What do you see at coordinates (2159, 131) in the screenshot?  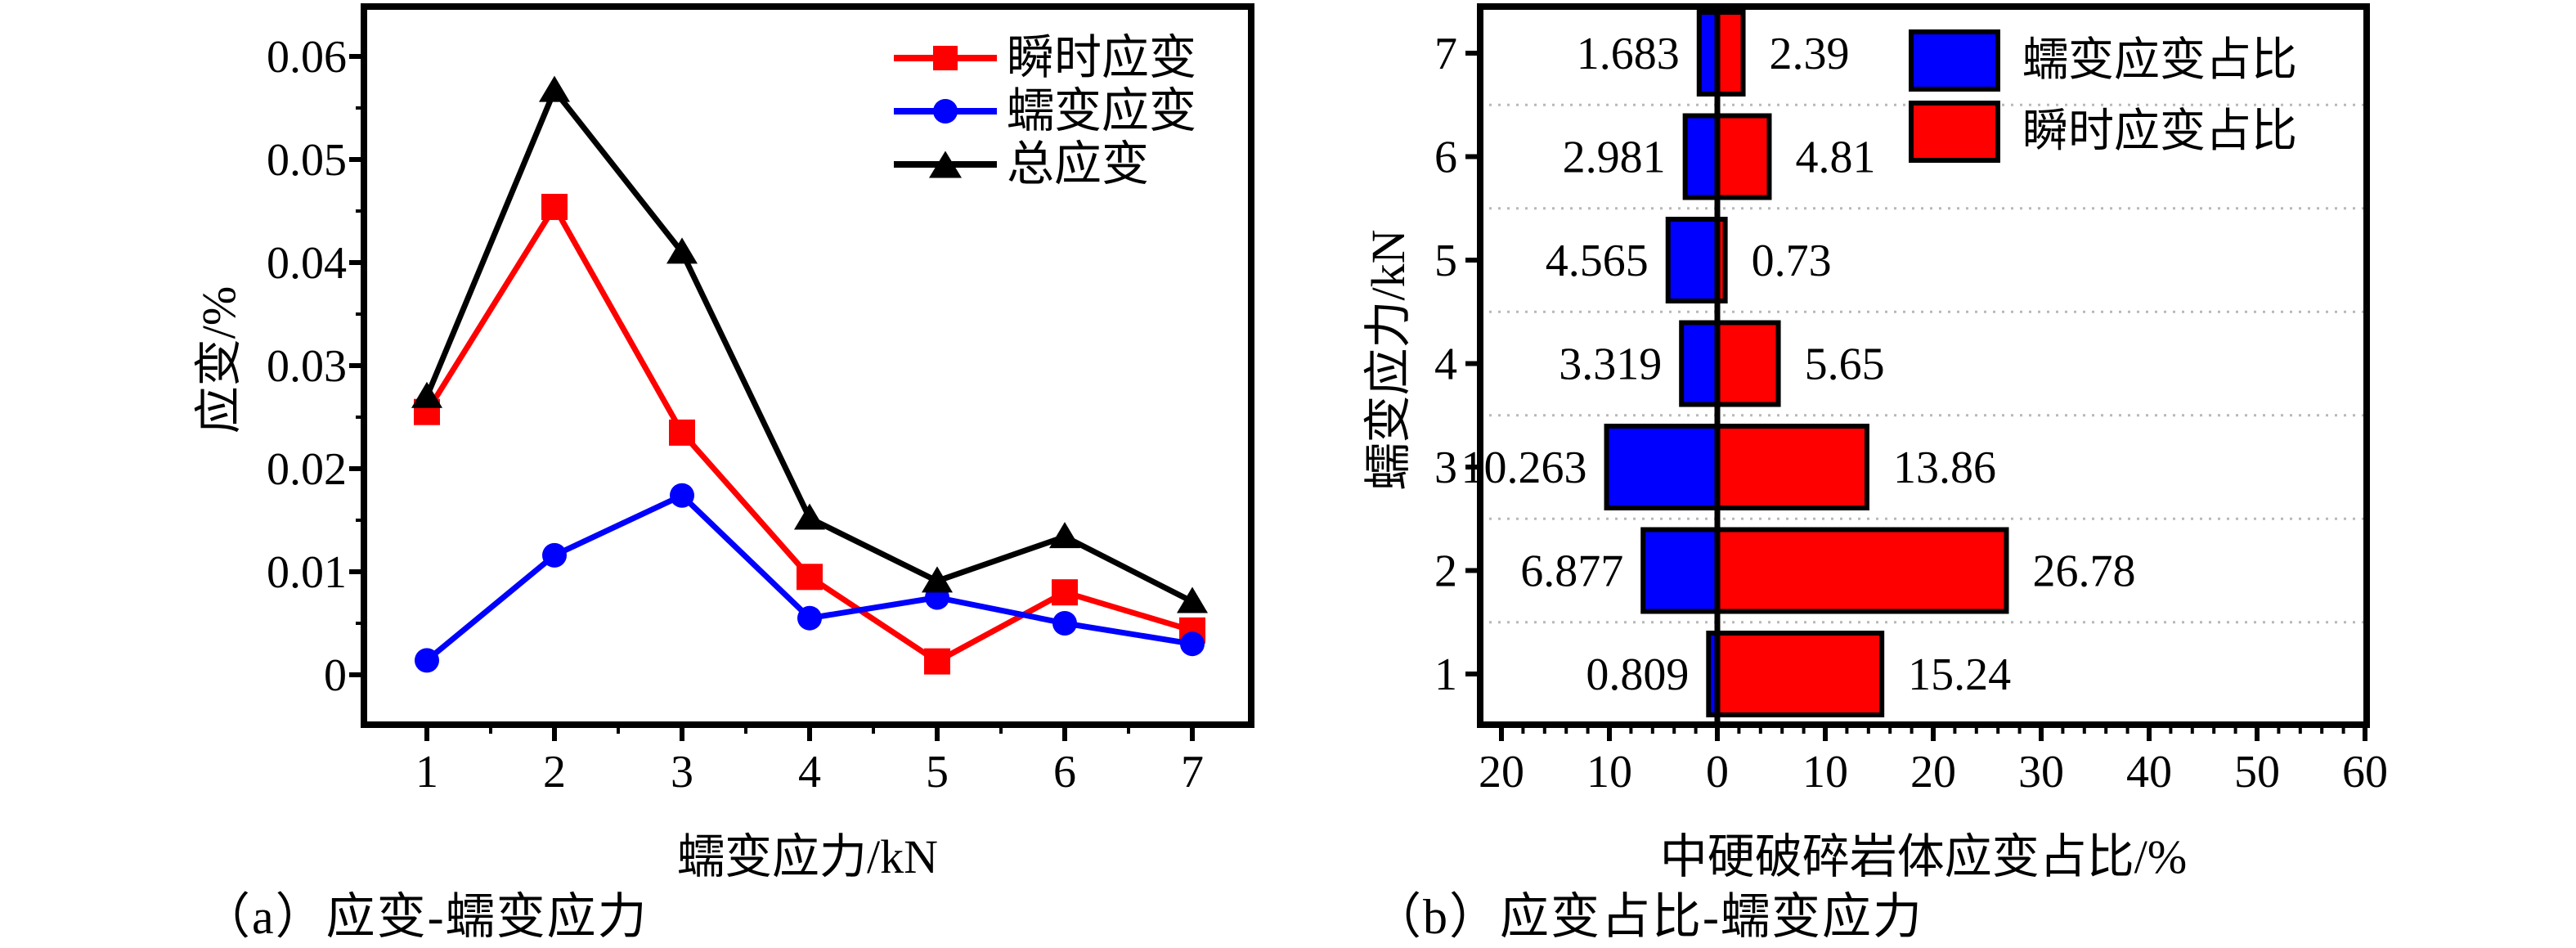 I see `legend-label: 瞬时应变占比` at bounding box center [2159, 131].